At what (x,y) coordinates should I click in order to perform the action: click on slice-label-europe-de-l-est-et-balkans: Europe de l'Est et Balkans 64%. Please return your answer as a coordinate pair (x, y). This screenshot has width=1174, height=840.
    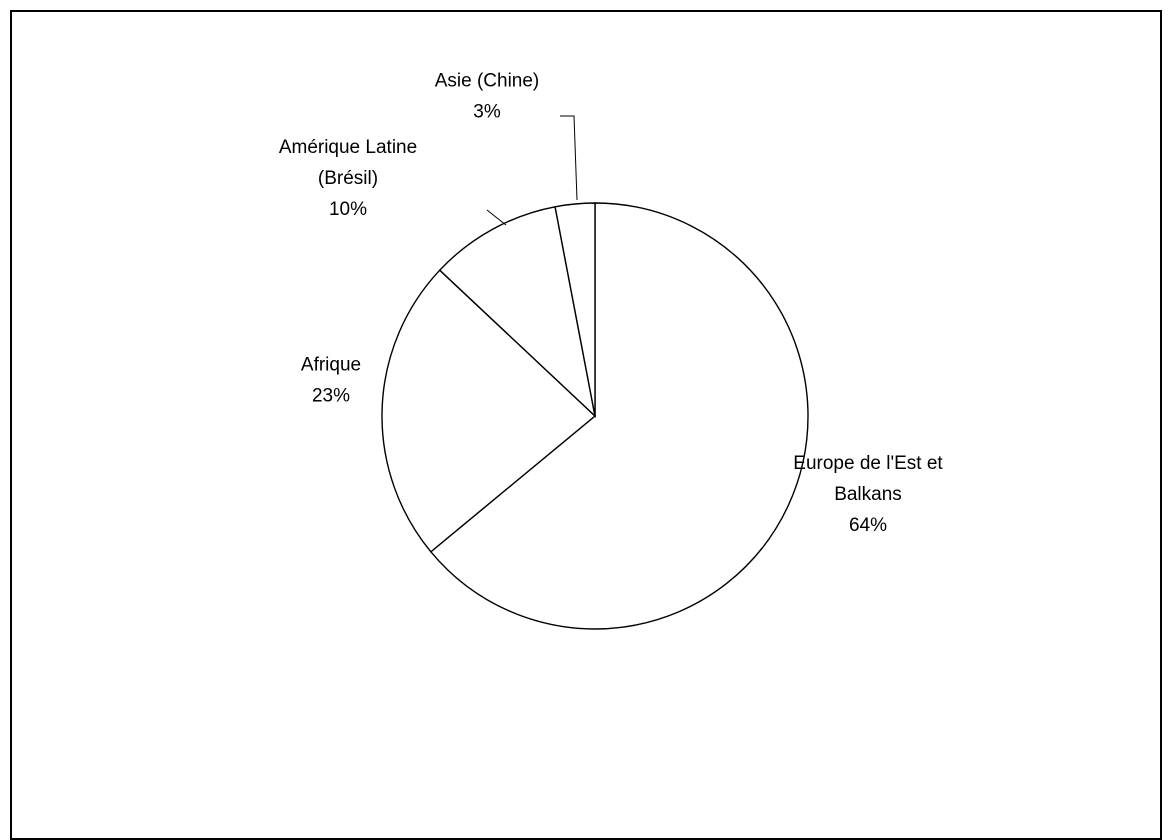
    Looking at the image, I should click on (868, 494).